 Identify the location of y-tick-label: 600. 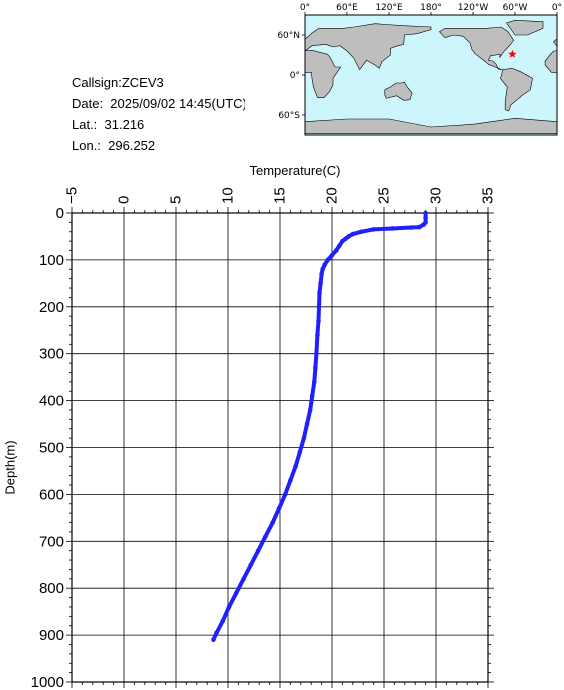
(51, 494).